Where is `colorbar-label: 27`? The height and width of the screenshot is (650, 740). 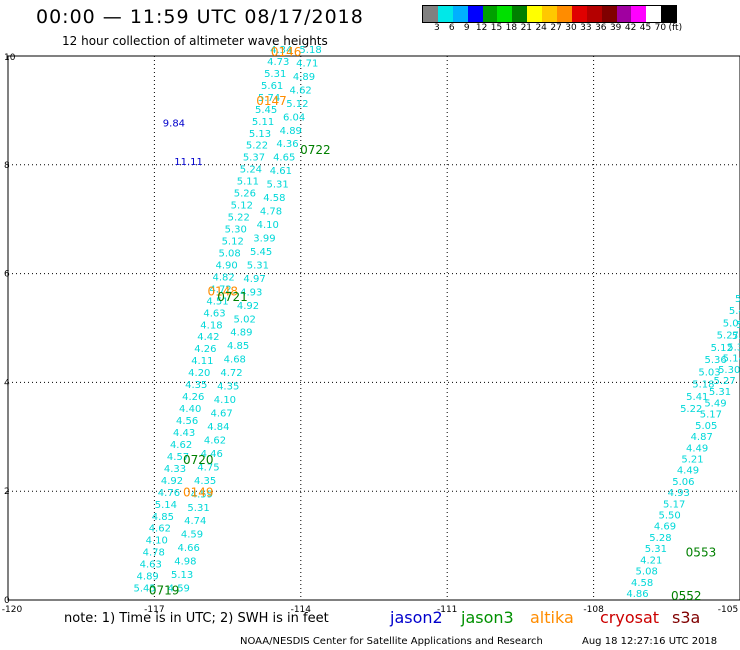
colorbar-label: 27 is located at coordinates (556, 28).